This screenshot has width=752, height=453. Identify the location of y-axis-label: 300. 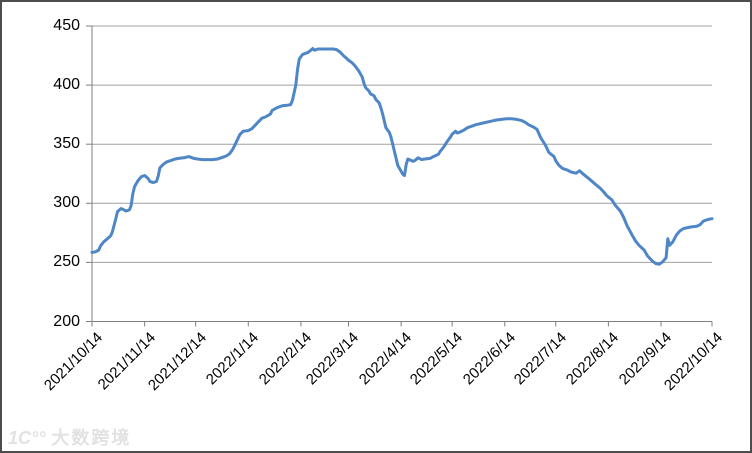
(66, 203).